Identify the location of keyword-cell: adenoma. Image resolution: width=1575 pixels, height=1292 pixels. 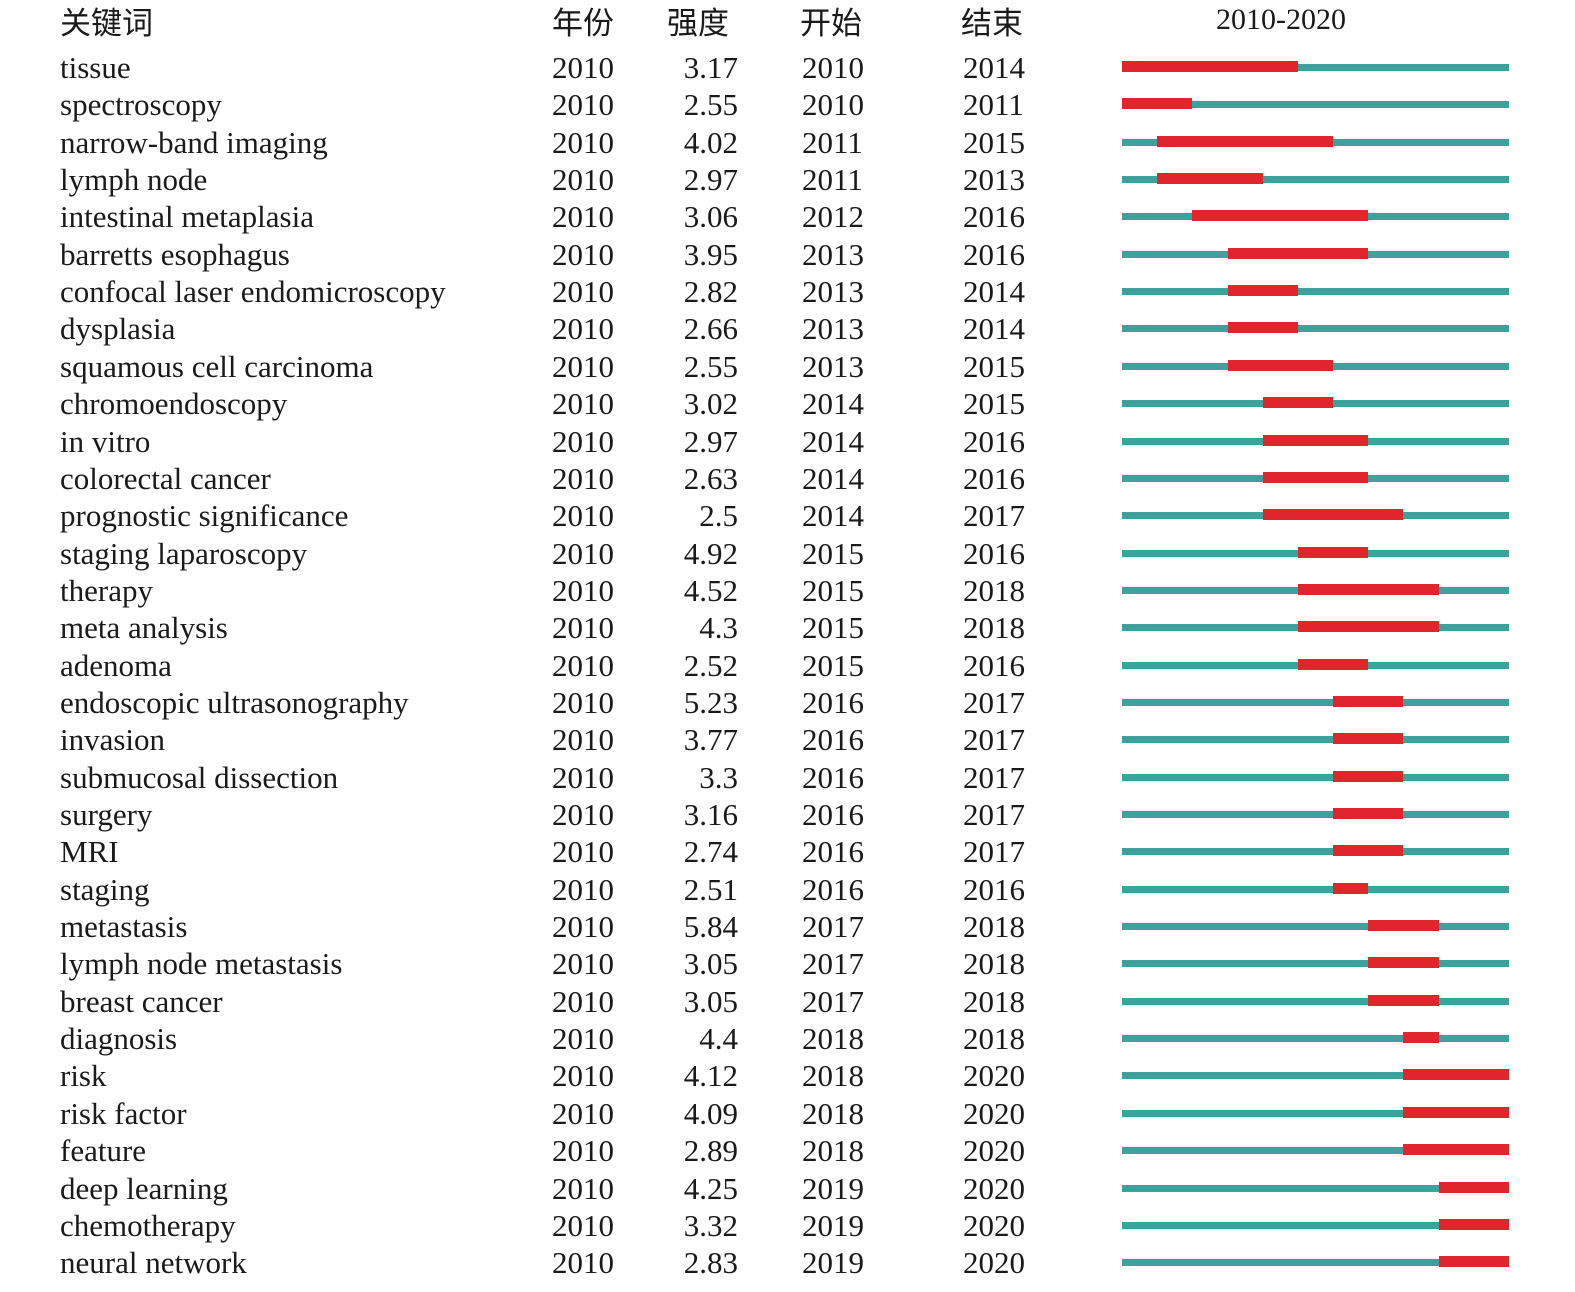
(116, 665).